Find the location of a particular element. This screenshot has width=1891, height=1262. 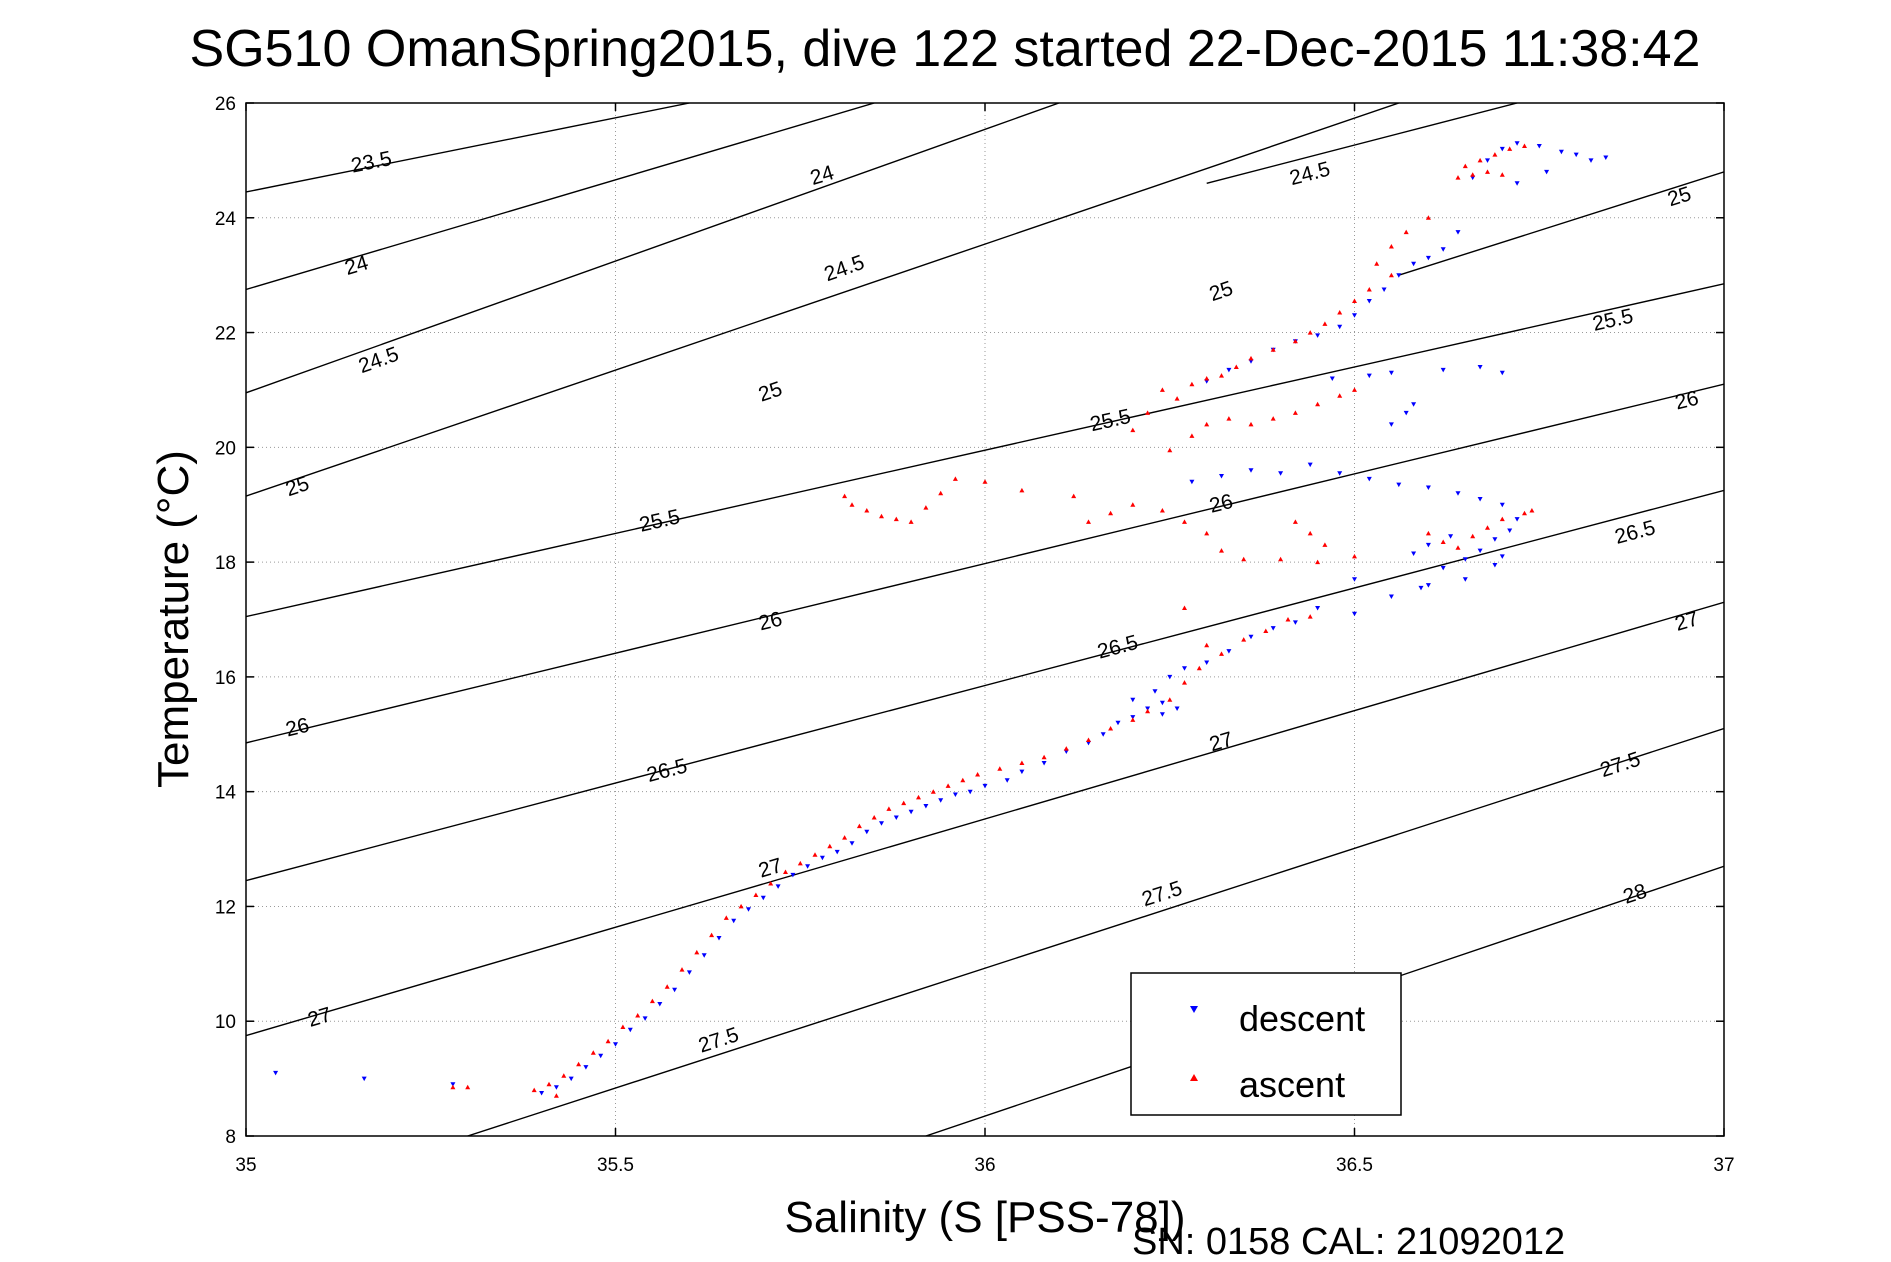

x-tick-label: 37 is located at coordinates (1723, 1165).